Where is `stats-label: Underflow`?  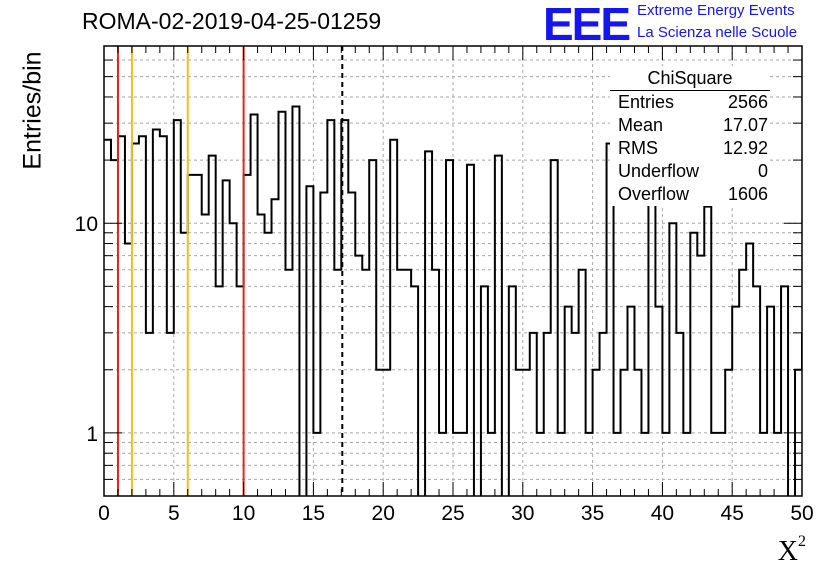
stats-label: Underflow is located at coordinates (659, 171).